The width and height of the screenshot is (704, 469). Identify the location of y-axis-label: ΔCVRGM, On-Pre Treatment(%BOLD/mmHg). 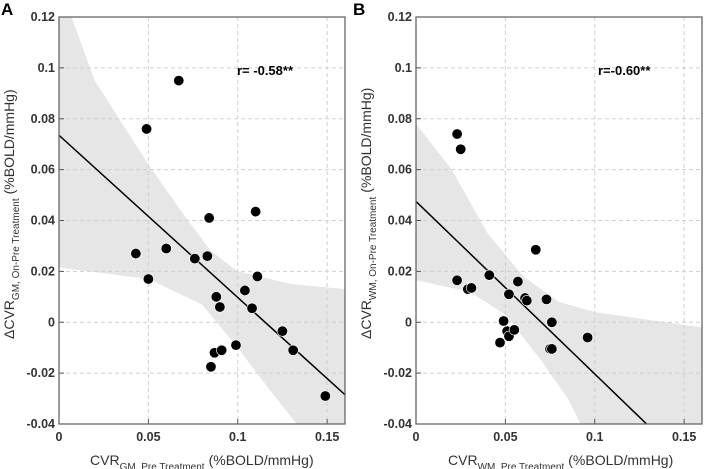
(11, 214).